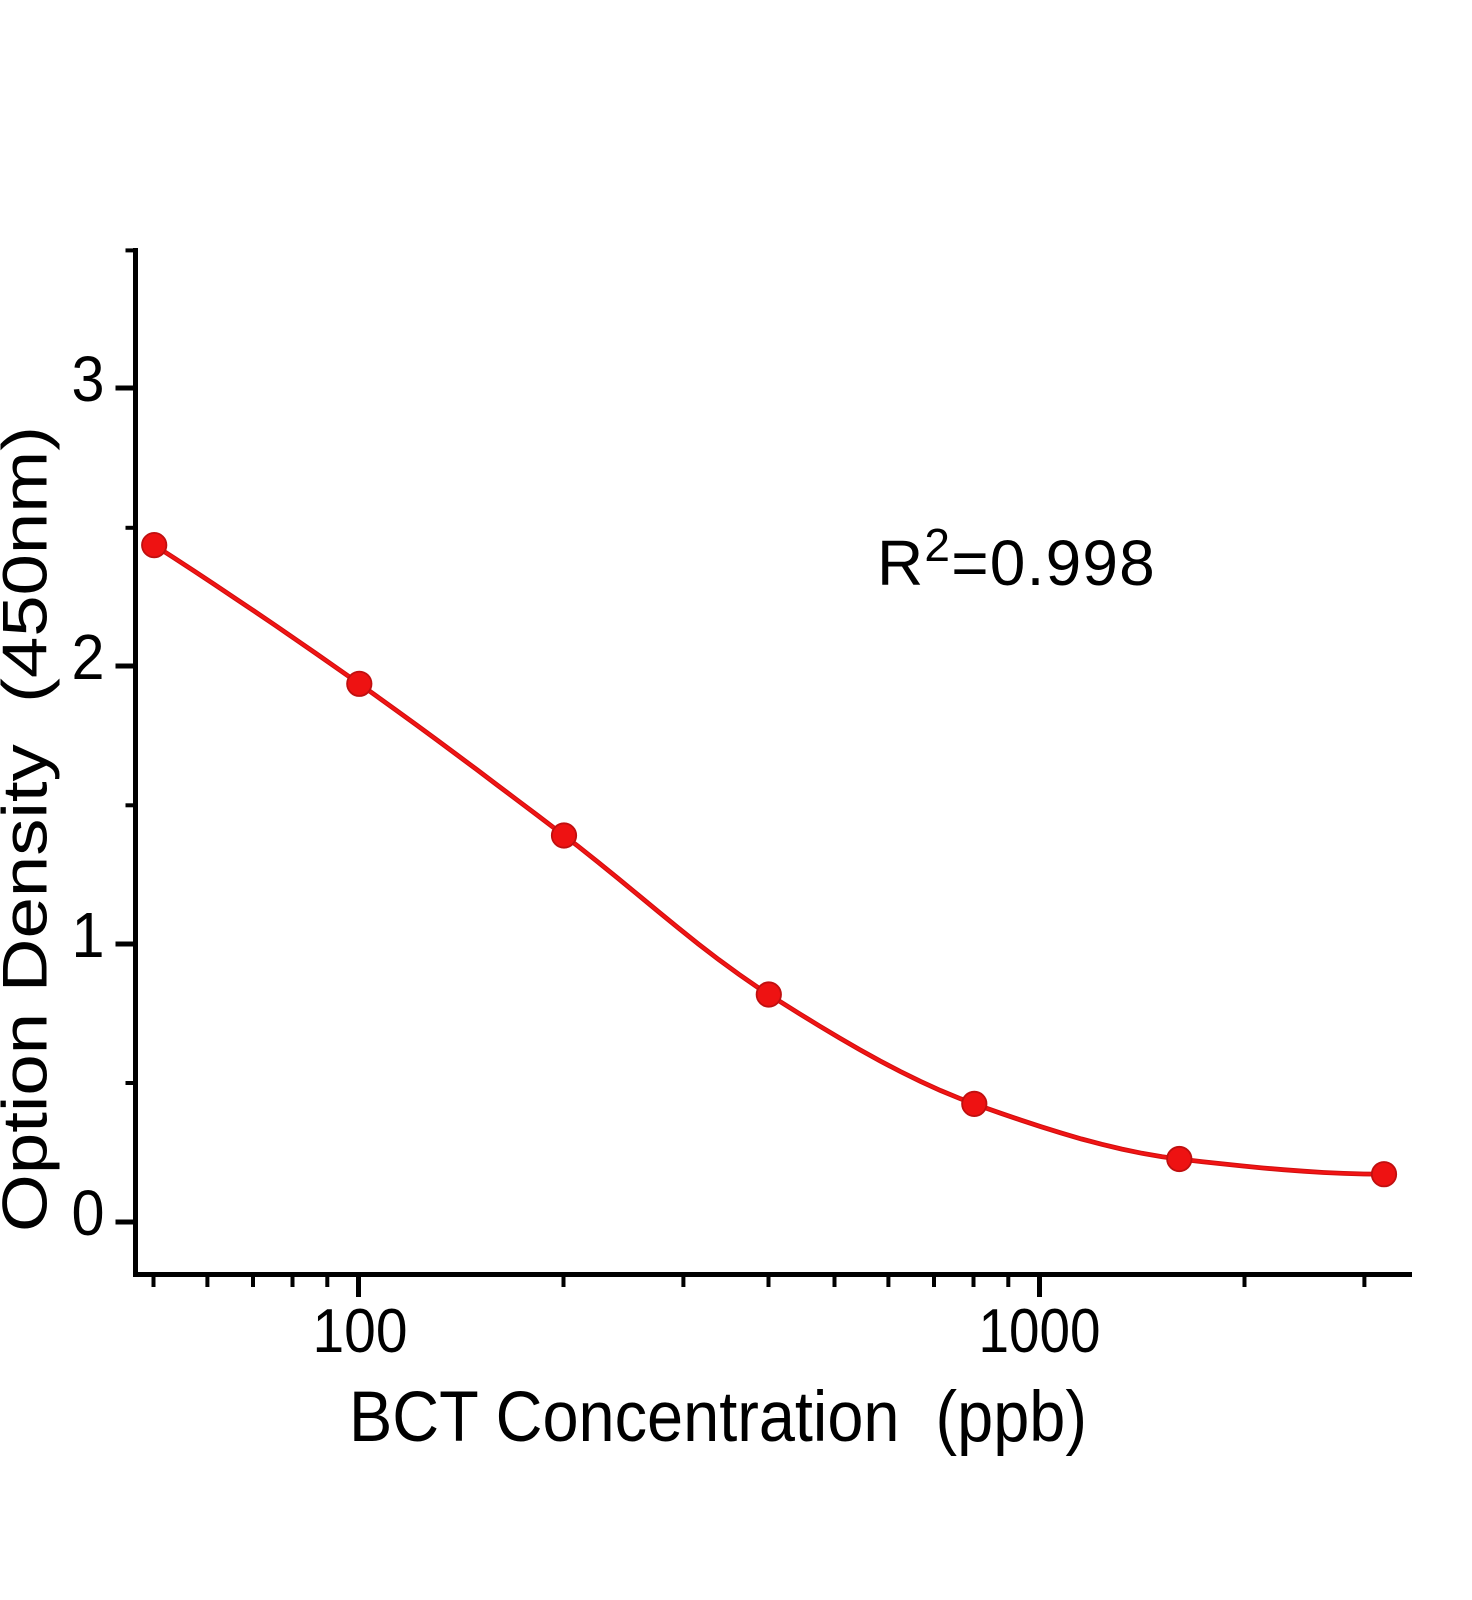 This screenshot has width=1472, height=1600. I want to click on svg-text: 0, so click(88, 1213).